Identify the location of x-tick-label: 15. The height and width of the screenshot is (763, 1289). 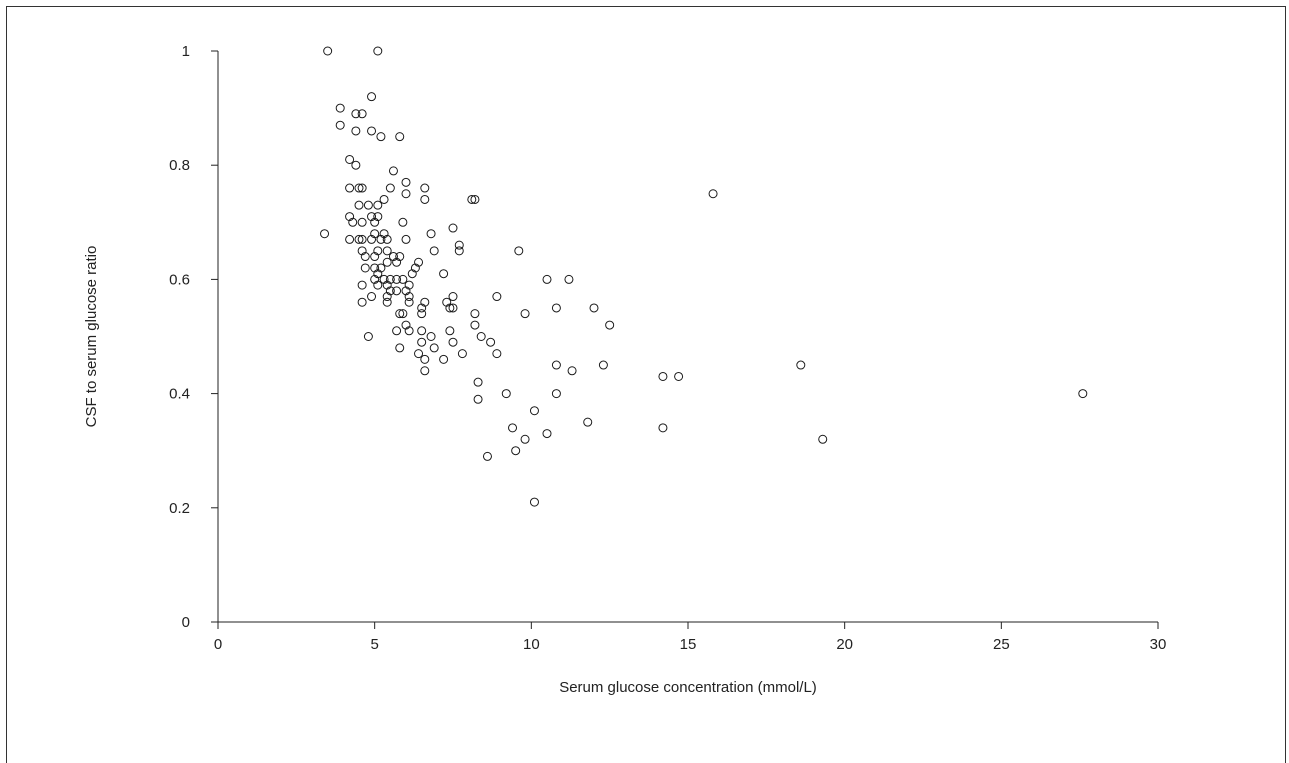
(688, 644).